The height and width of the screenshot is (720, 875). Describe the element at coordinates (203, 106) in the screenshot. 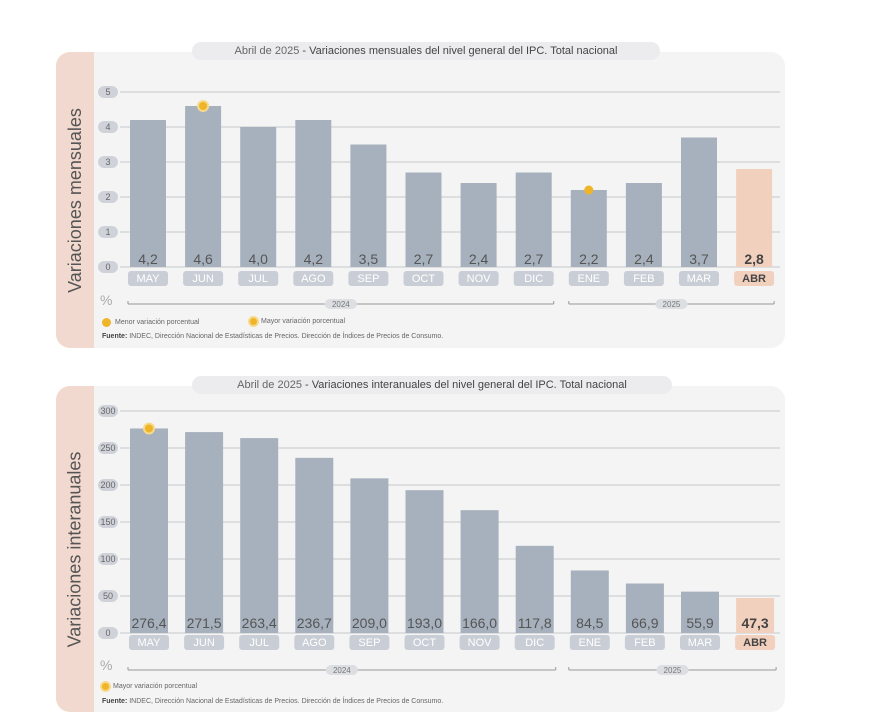

I see `max-marker` at that location.